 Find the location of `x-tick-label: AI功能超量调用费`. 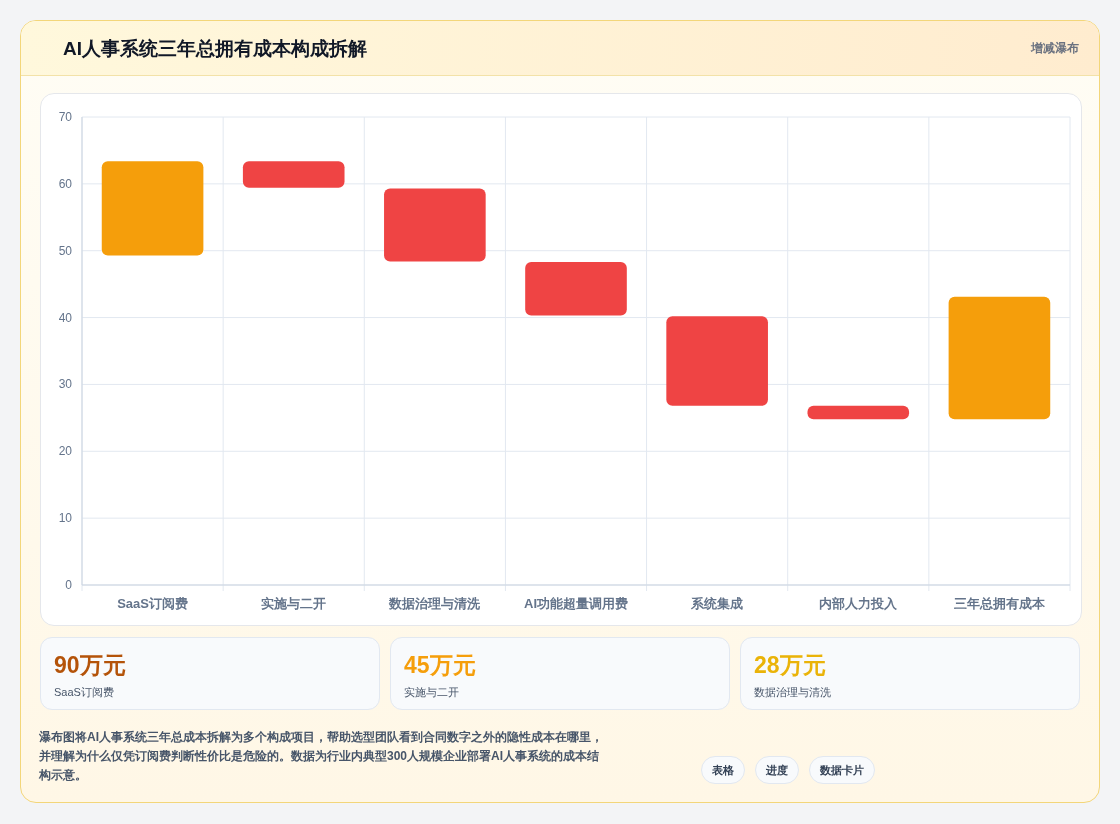

x-tick-label: AI功能超量调用费 is located at coordinates (576, 603).